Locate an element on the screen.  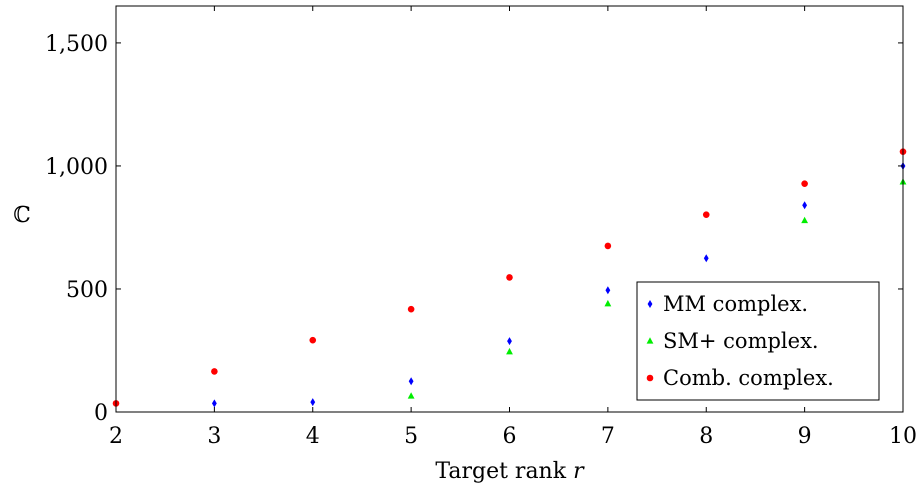
legend-label: MM complex. is located at coordinates (735, 304).